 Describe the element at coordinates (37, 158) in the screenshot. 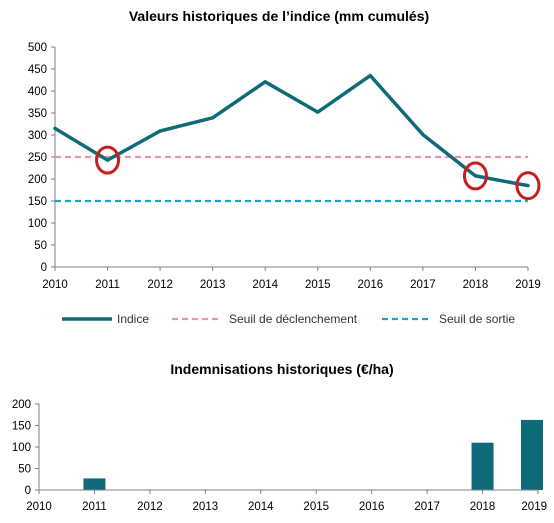

I see `y-tick-label: 250` at that location.